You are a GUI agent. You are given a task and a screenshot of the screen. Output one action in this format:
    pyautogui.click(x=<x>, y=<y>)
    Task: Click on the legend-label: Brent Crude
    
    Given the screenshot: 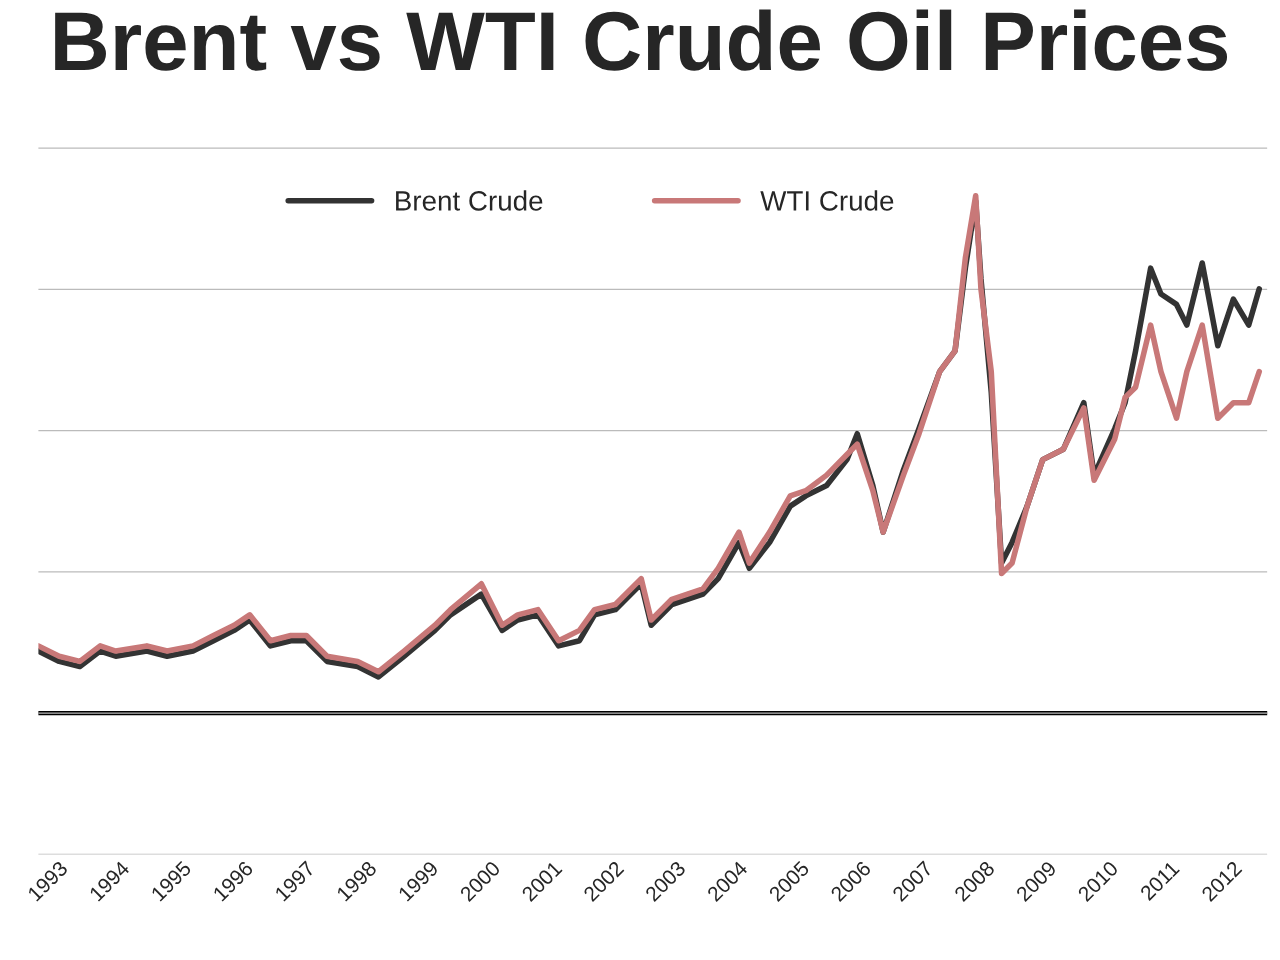 What is the action you would take?
    pyautogui.click(x=469, y=200)
    